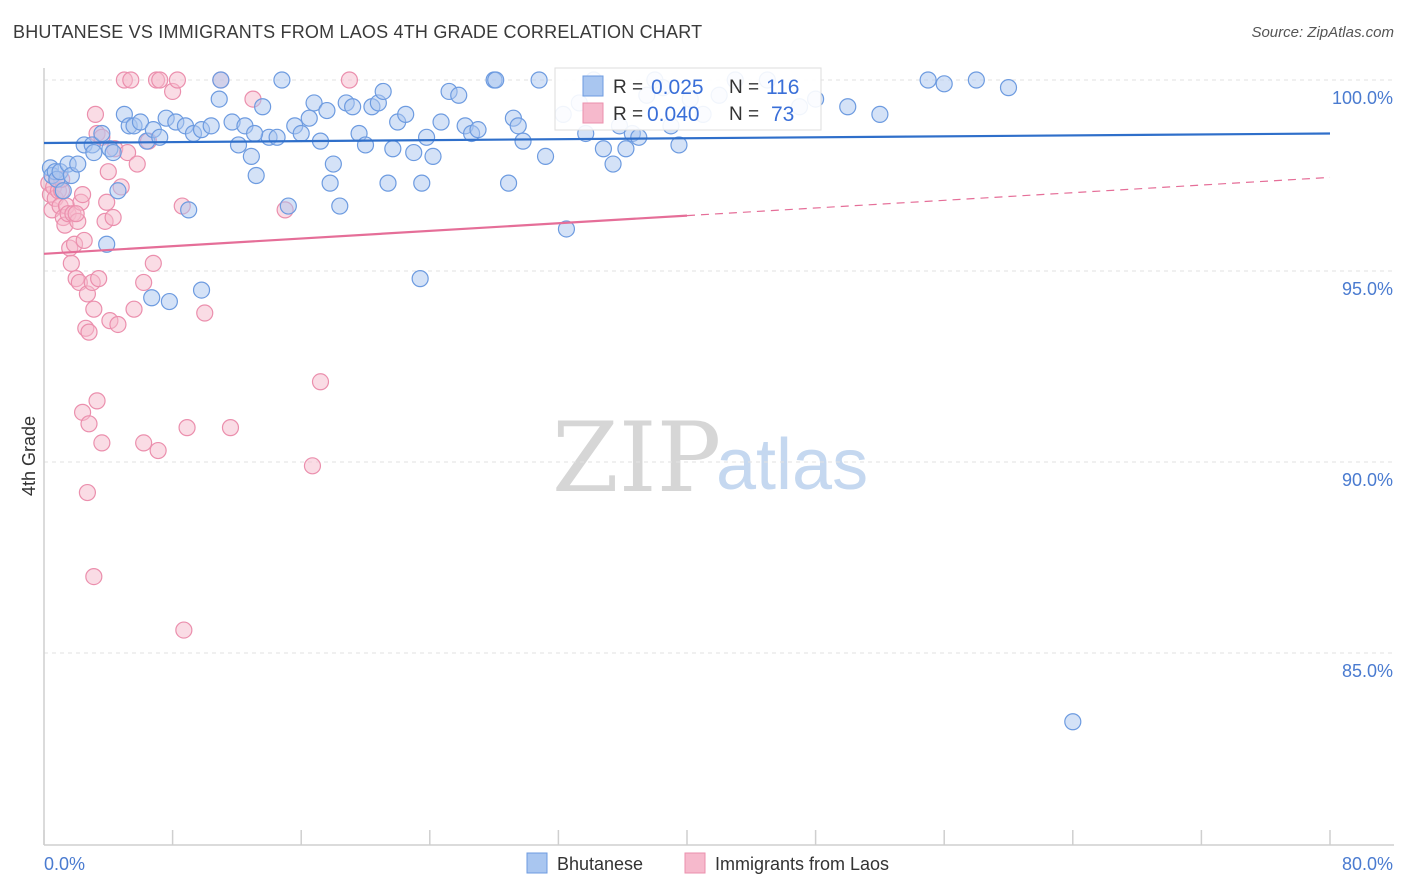 The image size is (1406, 892). Describe the element at coordinates (628, 114) in the screenshot. I see `stats-r-label-pink: R =` at that location.